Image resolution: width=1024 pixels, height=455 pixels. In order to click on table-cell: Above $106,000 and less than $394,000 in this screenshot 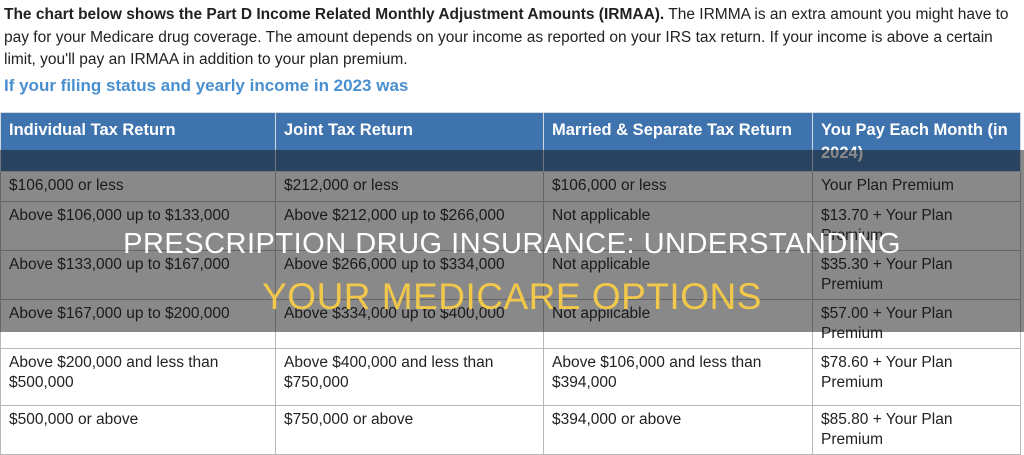, I will do `click(678, 377)`.